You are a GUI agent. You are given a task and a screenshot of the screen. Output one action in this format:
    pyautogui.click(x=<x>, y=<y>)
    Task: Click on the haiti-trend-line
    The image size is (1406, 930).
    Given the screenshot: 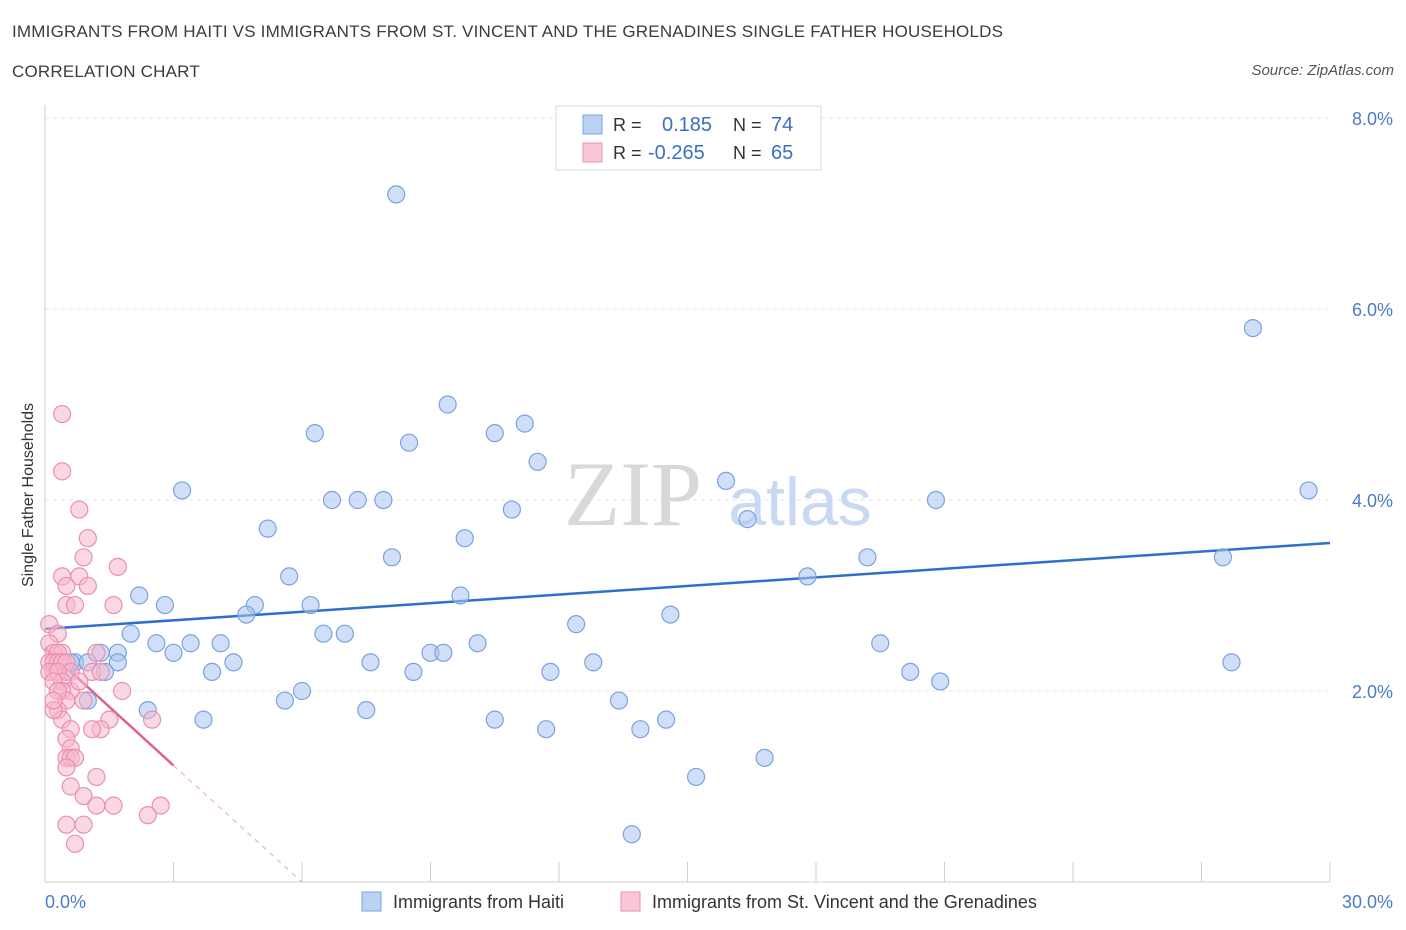 What is the action you would take?
    pyautogui.click(x=687, y=586)
    